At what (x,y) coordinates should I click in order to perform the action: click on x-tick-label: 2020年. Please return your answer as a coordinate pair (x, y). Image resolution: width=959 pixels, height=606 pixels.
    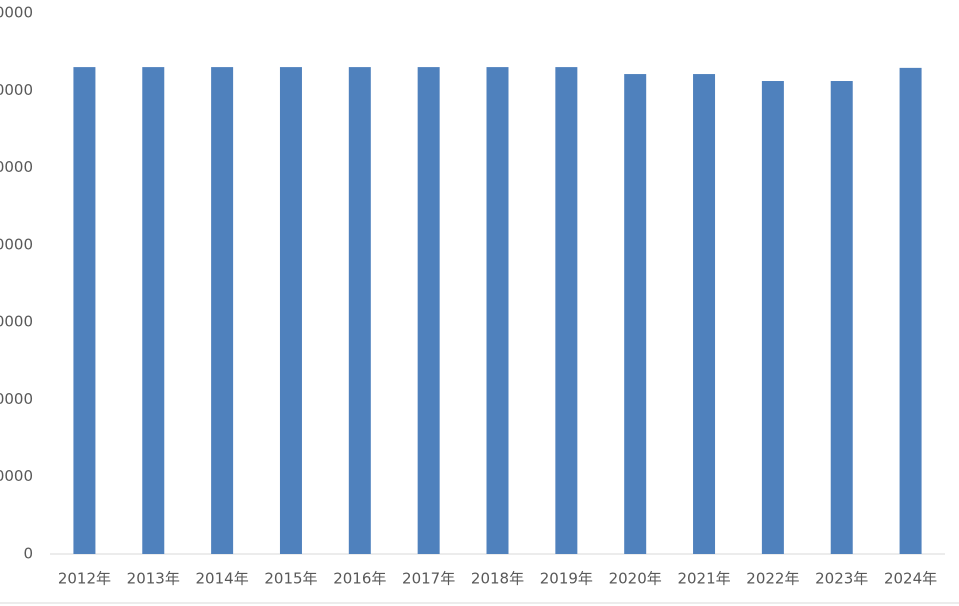
    Looking at the image, I should click on (635, 579).